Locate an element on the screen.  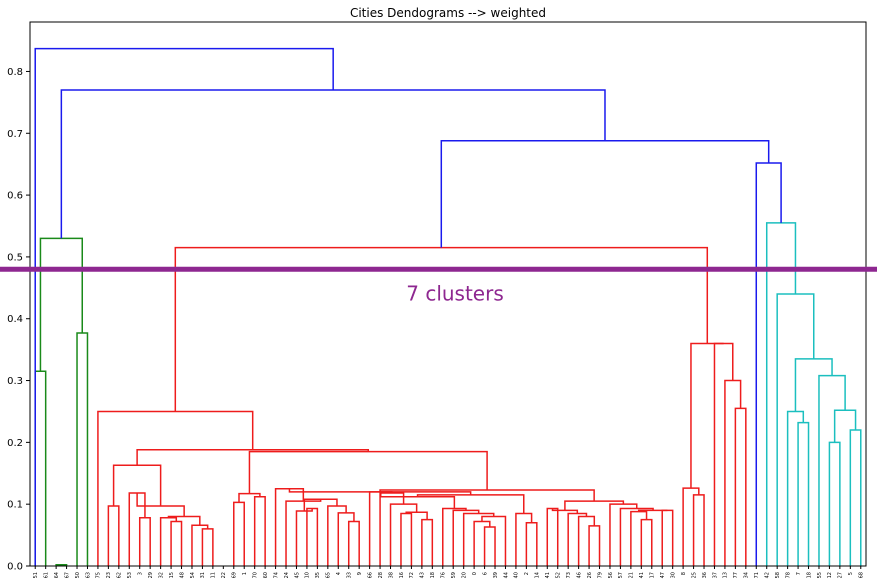
leaf-label: 77 is located at coordinates (736, 575).